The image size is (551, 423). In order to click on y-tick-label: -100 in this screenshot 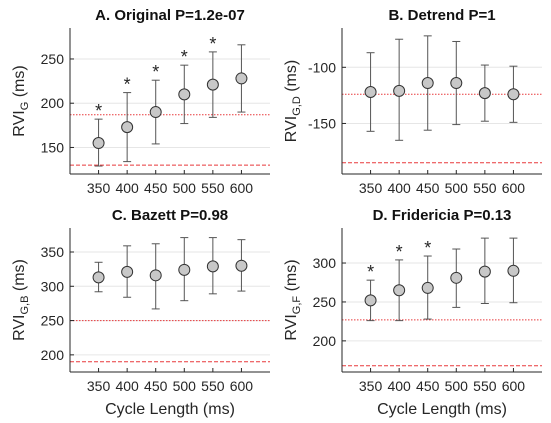, I will do `click(322, 67)`.